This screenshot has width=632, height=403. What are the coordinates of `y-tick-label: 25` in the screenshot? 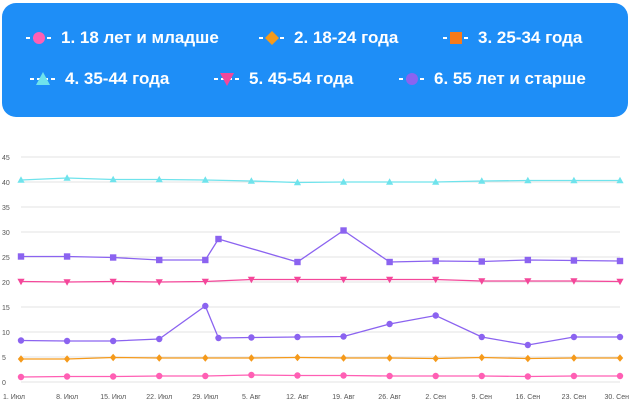 It's located at (6, 258).